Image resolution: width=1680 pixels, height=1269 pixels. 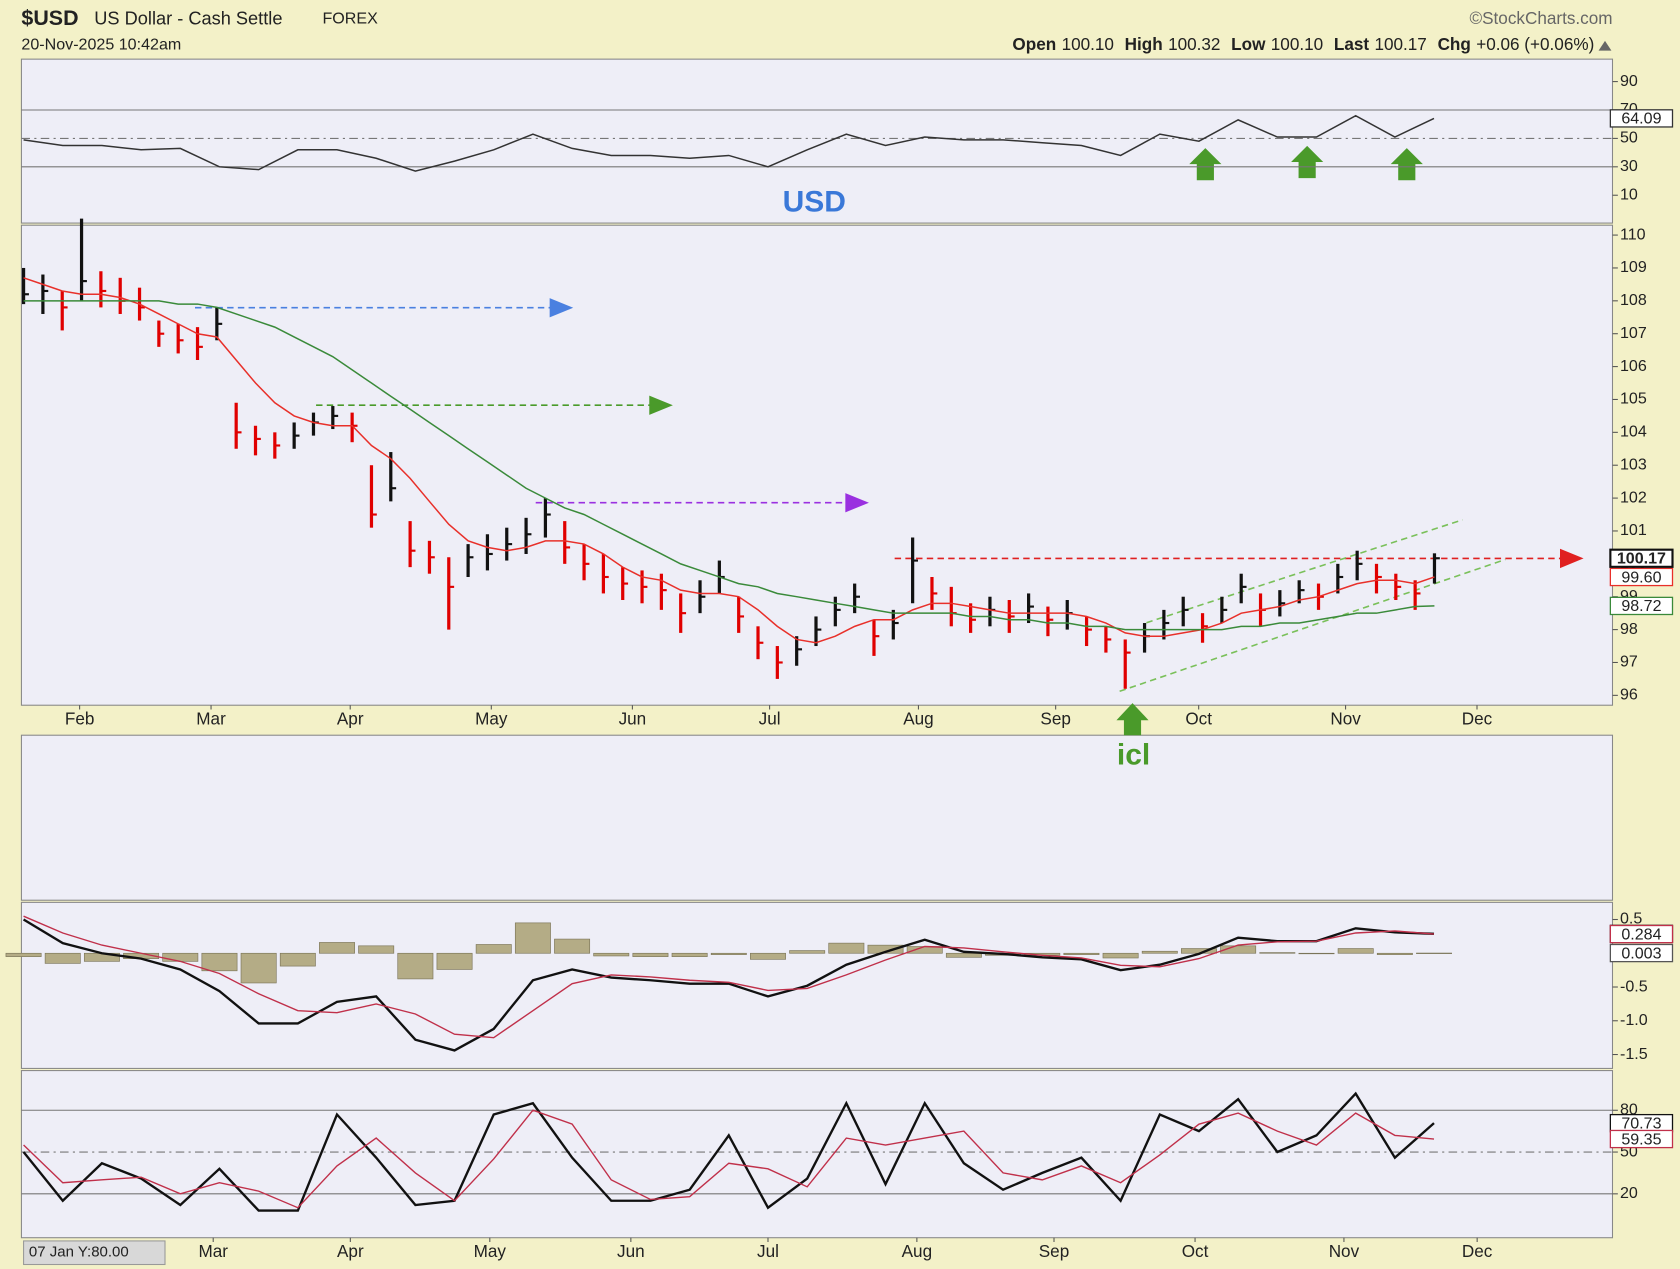 I want to click on low-label: Low, so click(x=1248, y=44).